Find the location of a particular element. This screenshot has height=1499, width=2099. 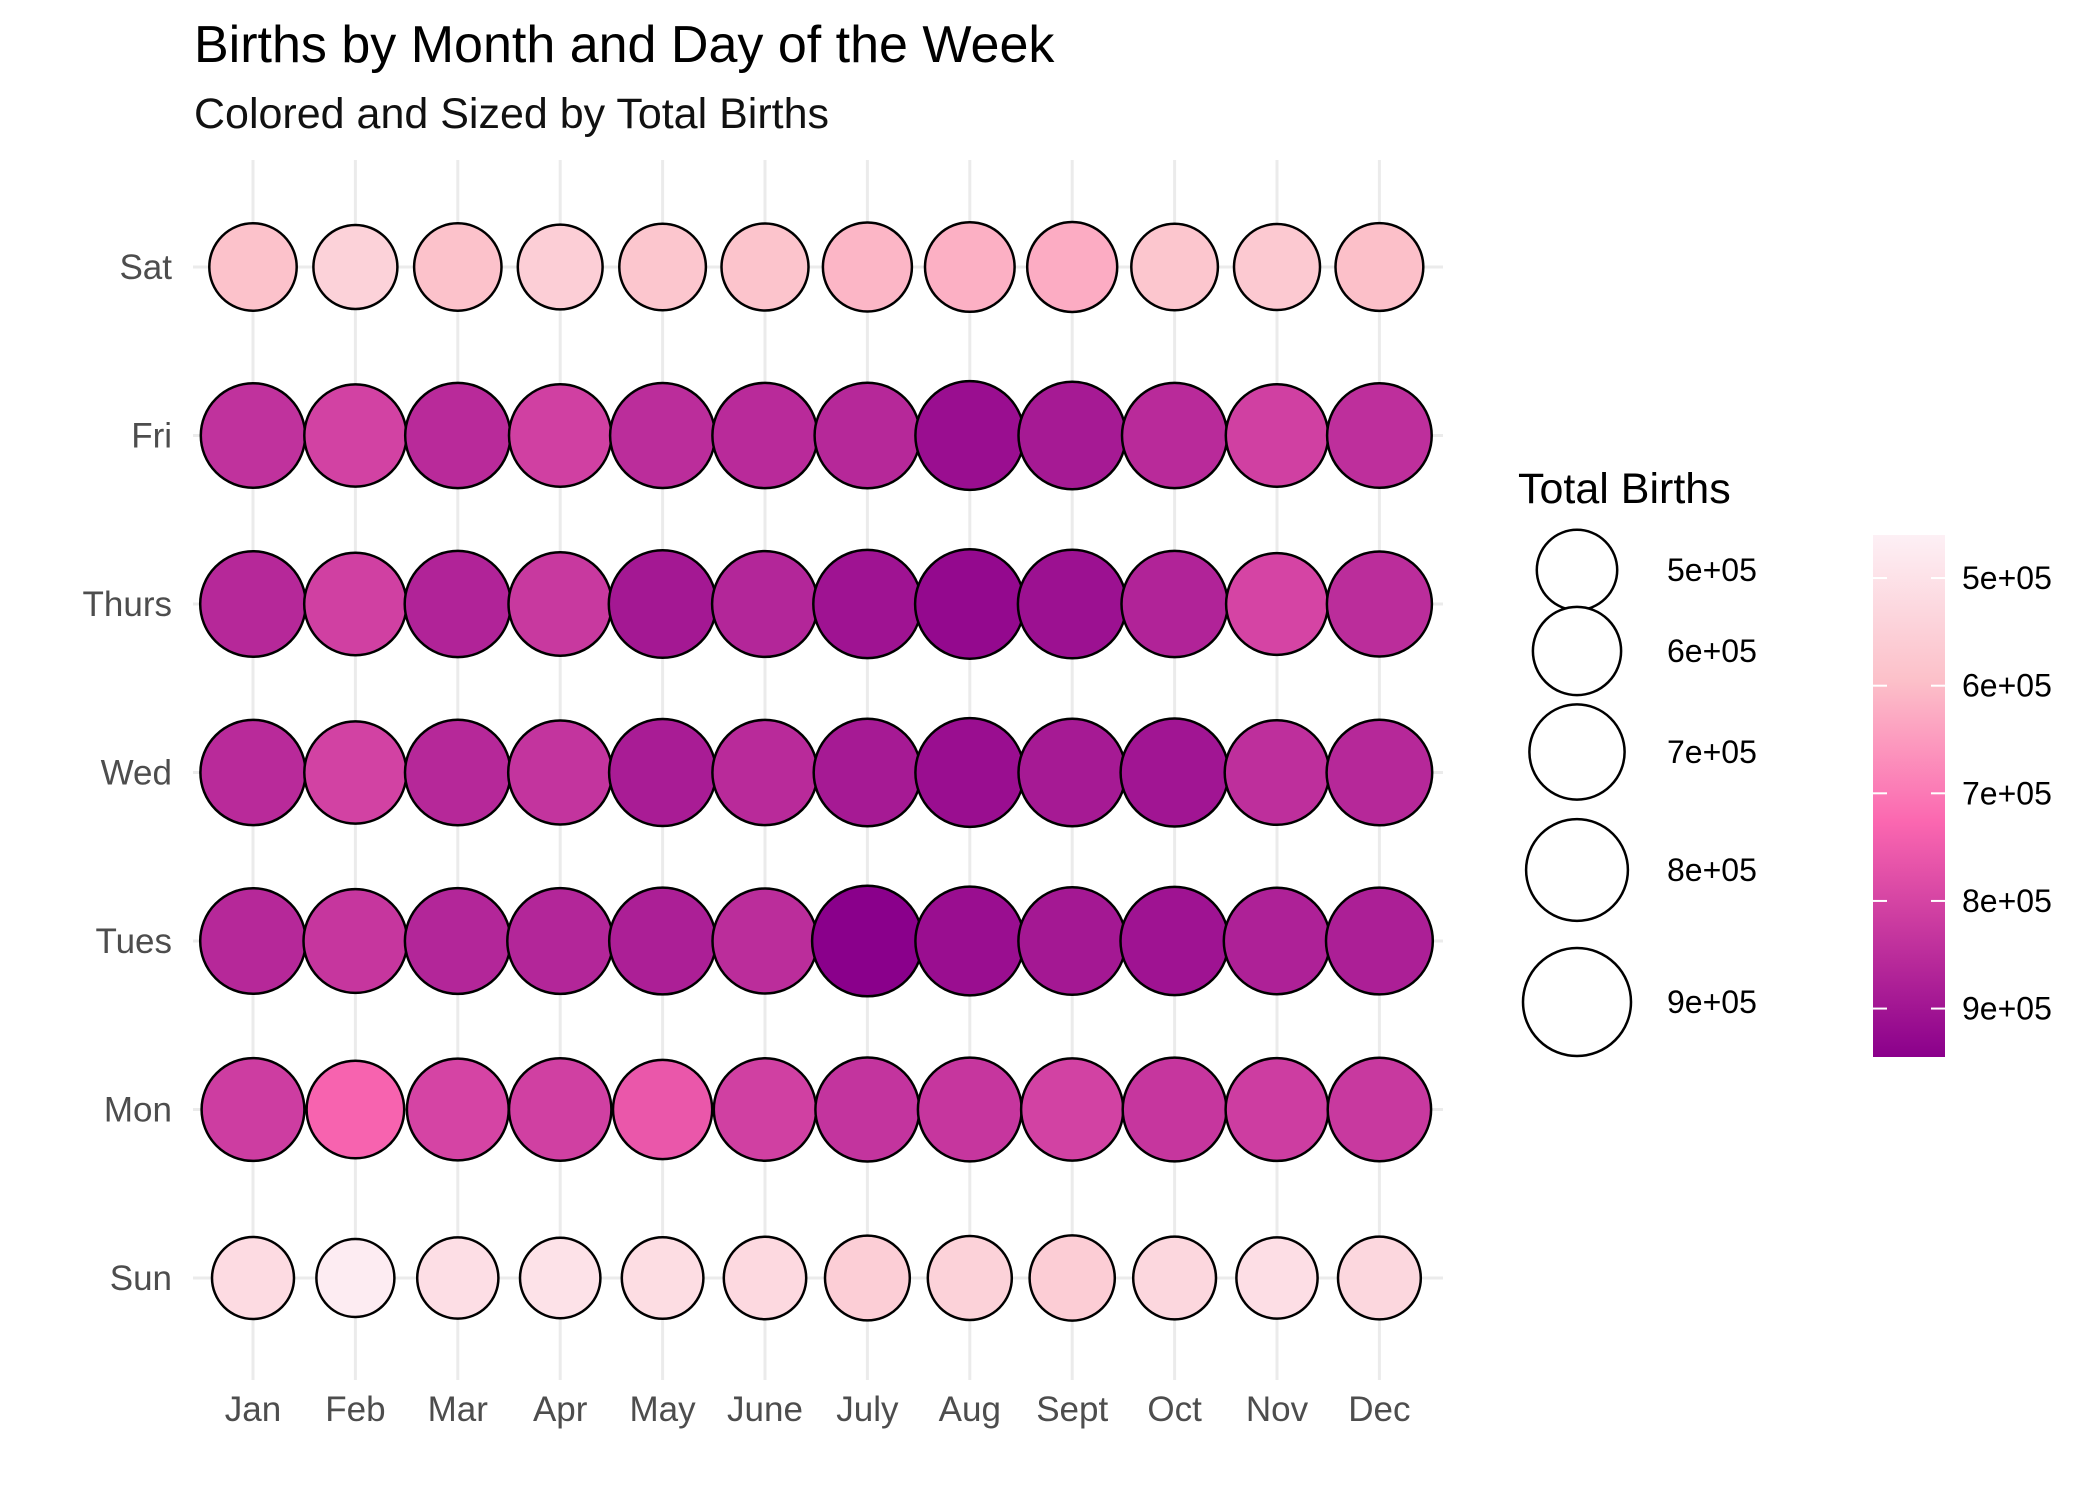

y-tick-label: Sun is located at coordinates (141, 1278).